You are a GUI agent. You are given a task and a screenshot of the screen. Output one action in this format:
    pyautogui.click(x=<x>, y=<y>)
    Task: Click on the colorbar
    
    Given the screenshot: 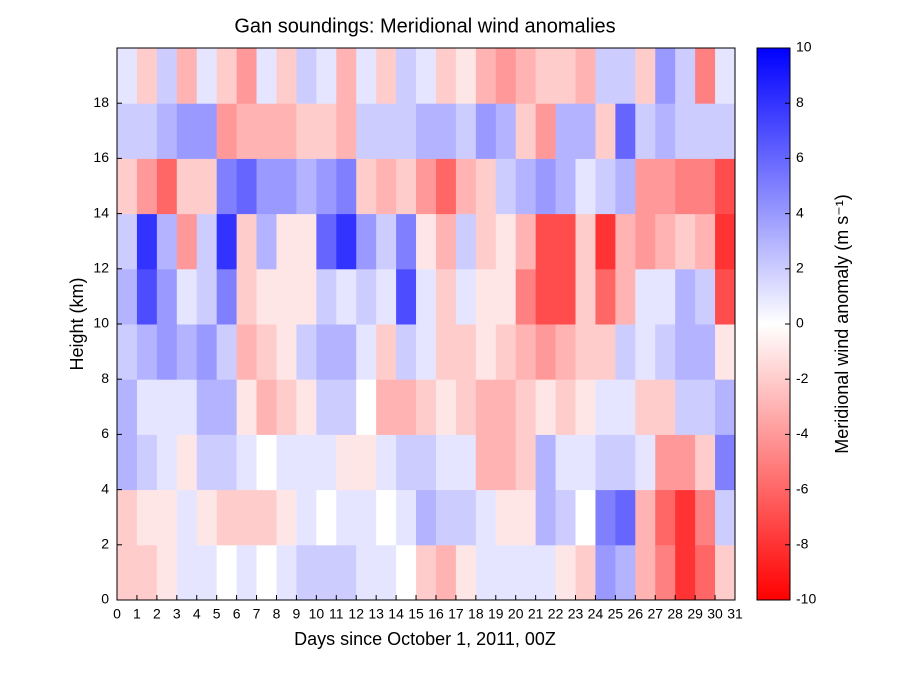 What is the action you would take?
    pyautogui.click(x=773, y=324)
    